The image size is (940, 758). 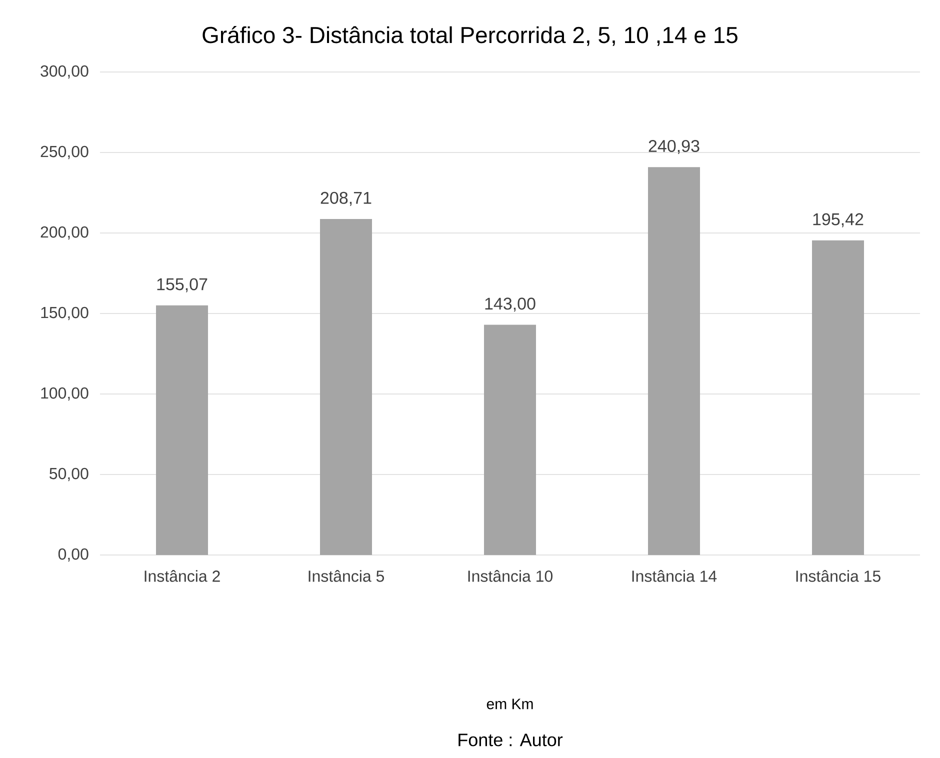 I want to click on y-tick-label: 250,00, so click(x=64, y=153).